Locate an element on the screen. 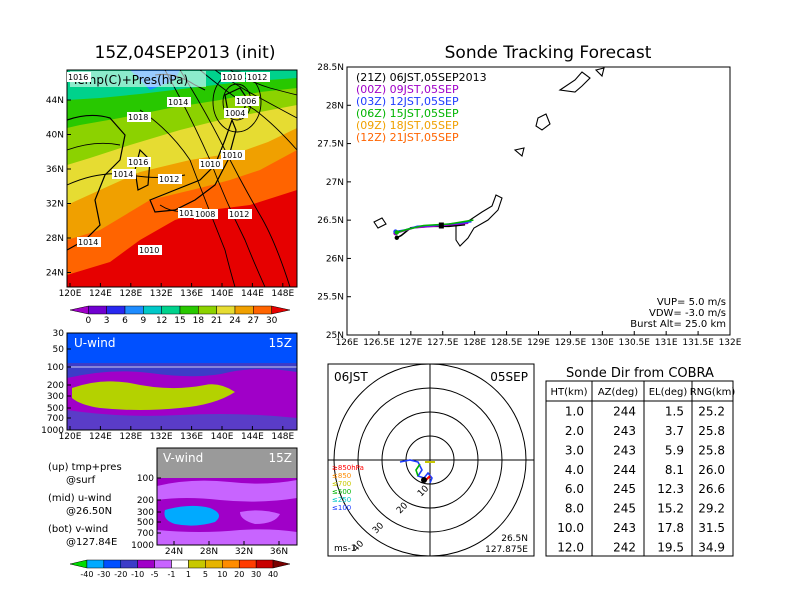  p-tick-label: 100 is located at coordinates (55, 368).